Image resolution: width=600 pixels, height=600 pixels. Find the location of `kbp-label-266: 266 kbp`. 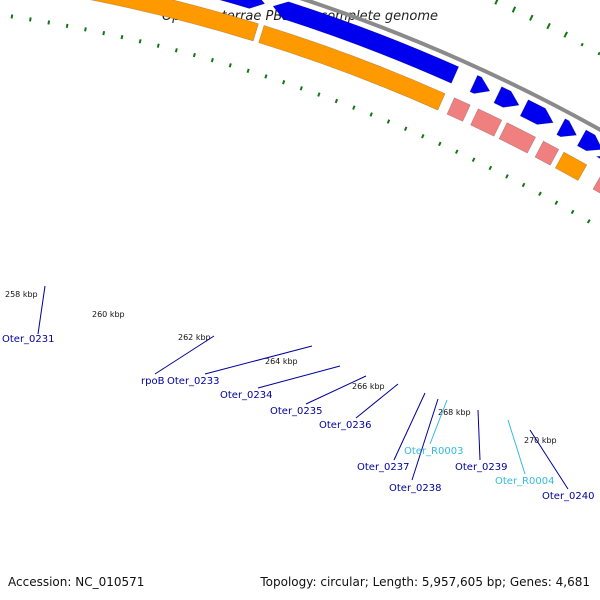

kbp-label-266: 266 kbp is located at coordinates (368, 386).